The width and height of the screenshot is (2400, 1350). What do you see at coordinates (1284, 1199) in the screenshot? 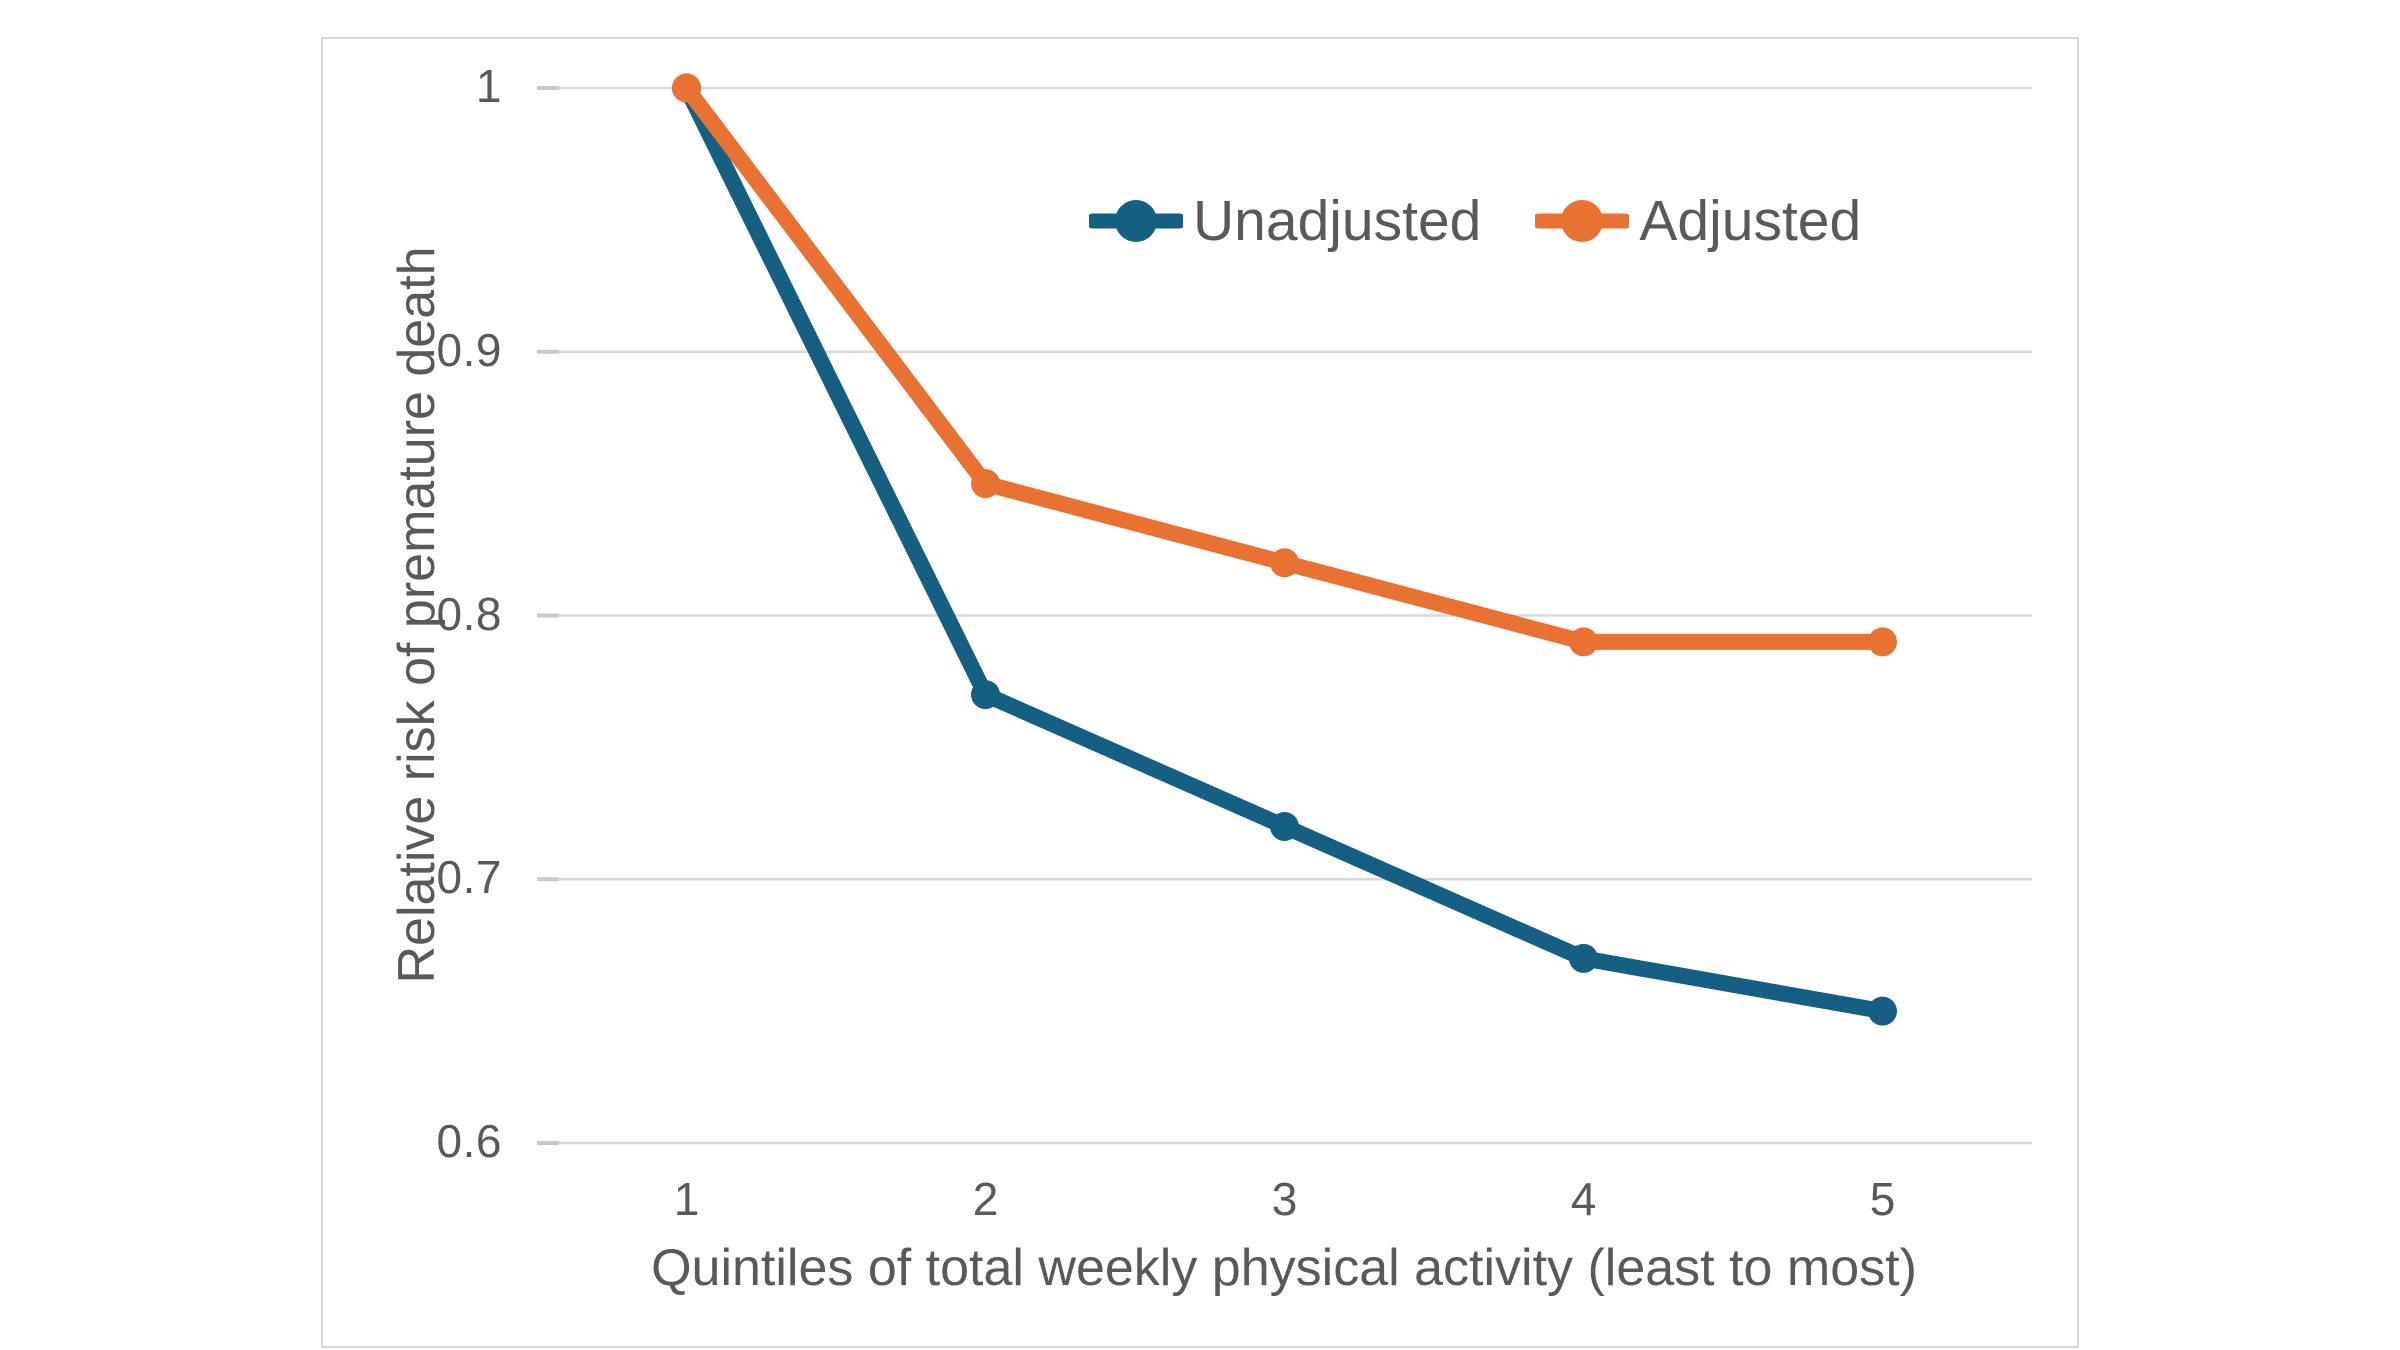
I see `x-tick-label: 3` at bounding box center [1284, 1199].